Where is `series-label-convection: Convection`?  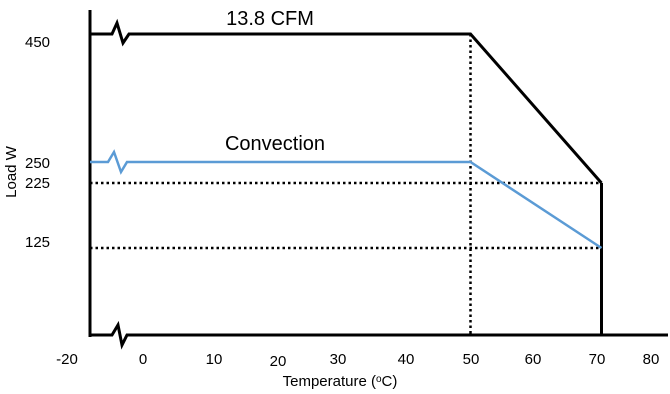 series-label-convection: Convection is located at coordinates (275, 144).